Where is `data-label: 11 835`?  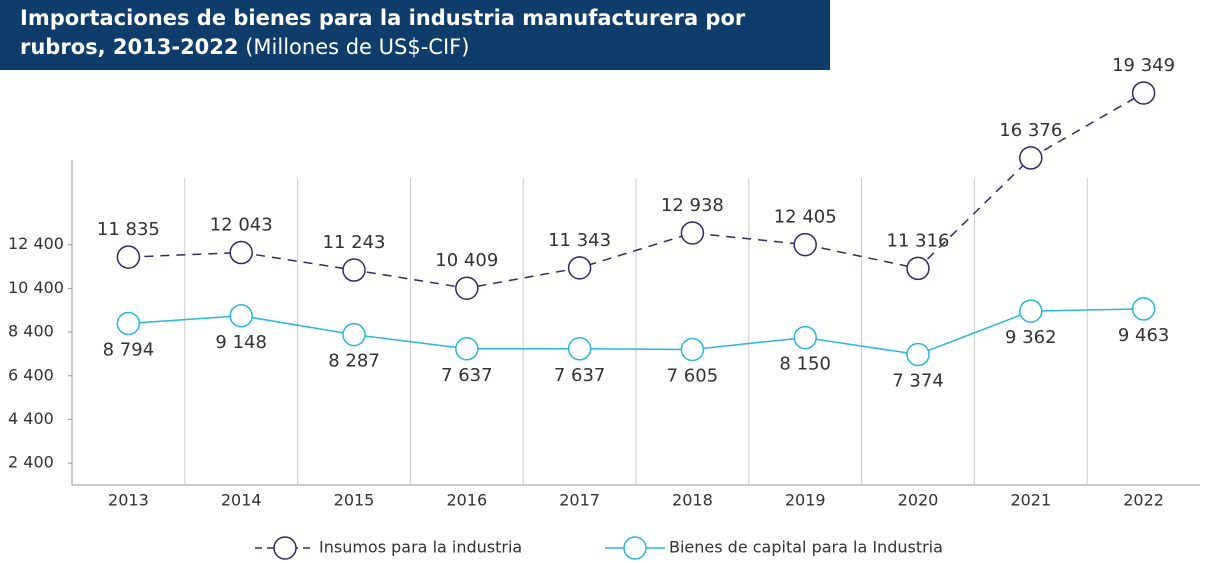 data-label: 11 835 is located at coordinates (128, 229).